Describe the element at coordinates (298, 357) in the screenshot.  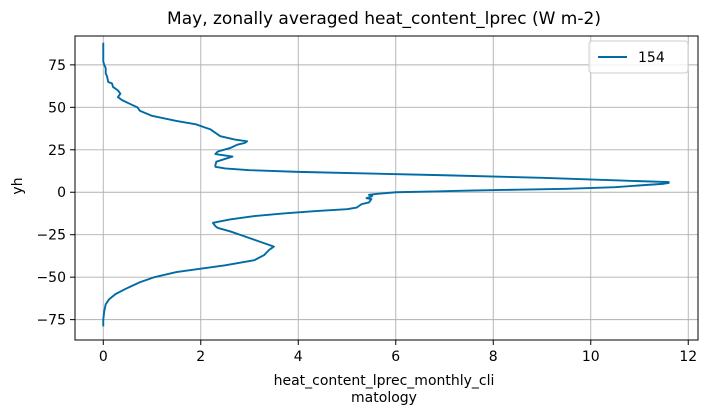
I see `x-tick-label: 4` at that location.